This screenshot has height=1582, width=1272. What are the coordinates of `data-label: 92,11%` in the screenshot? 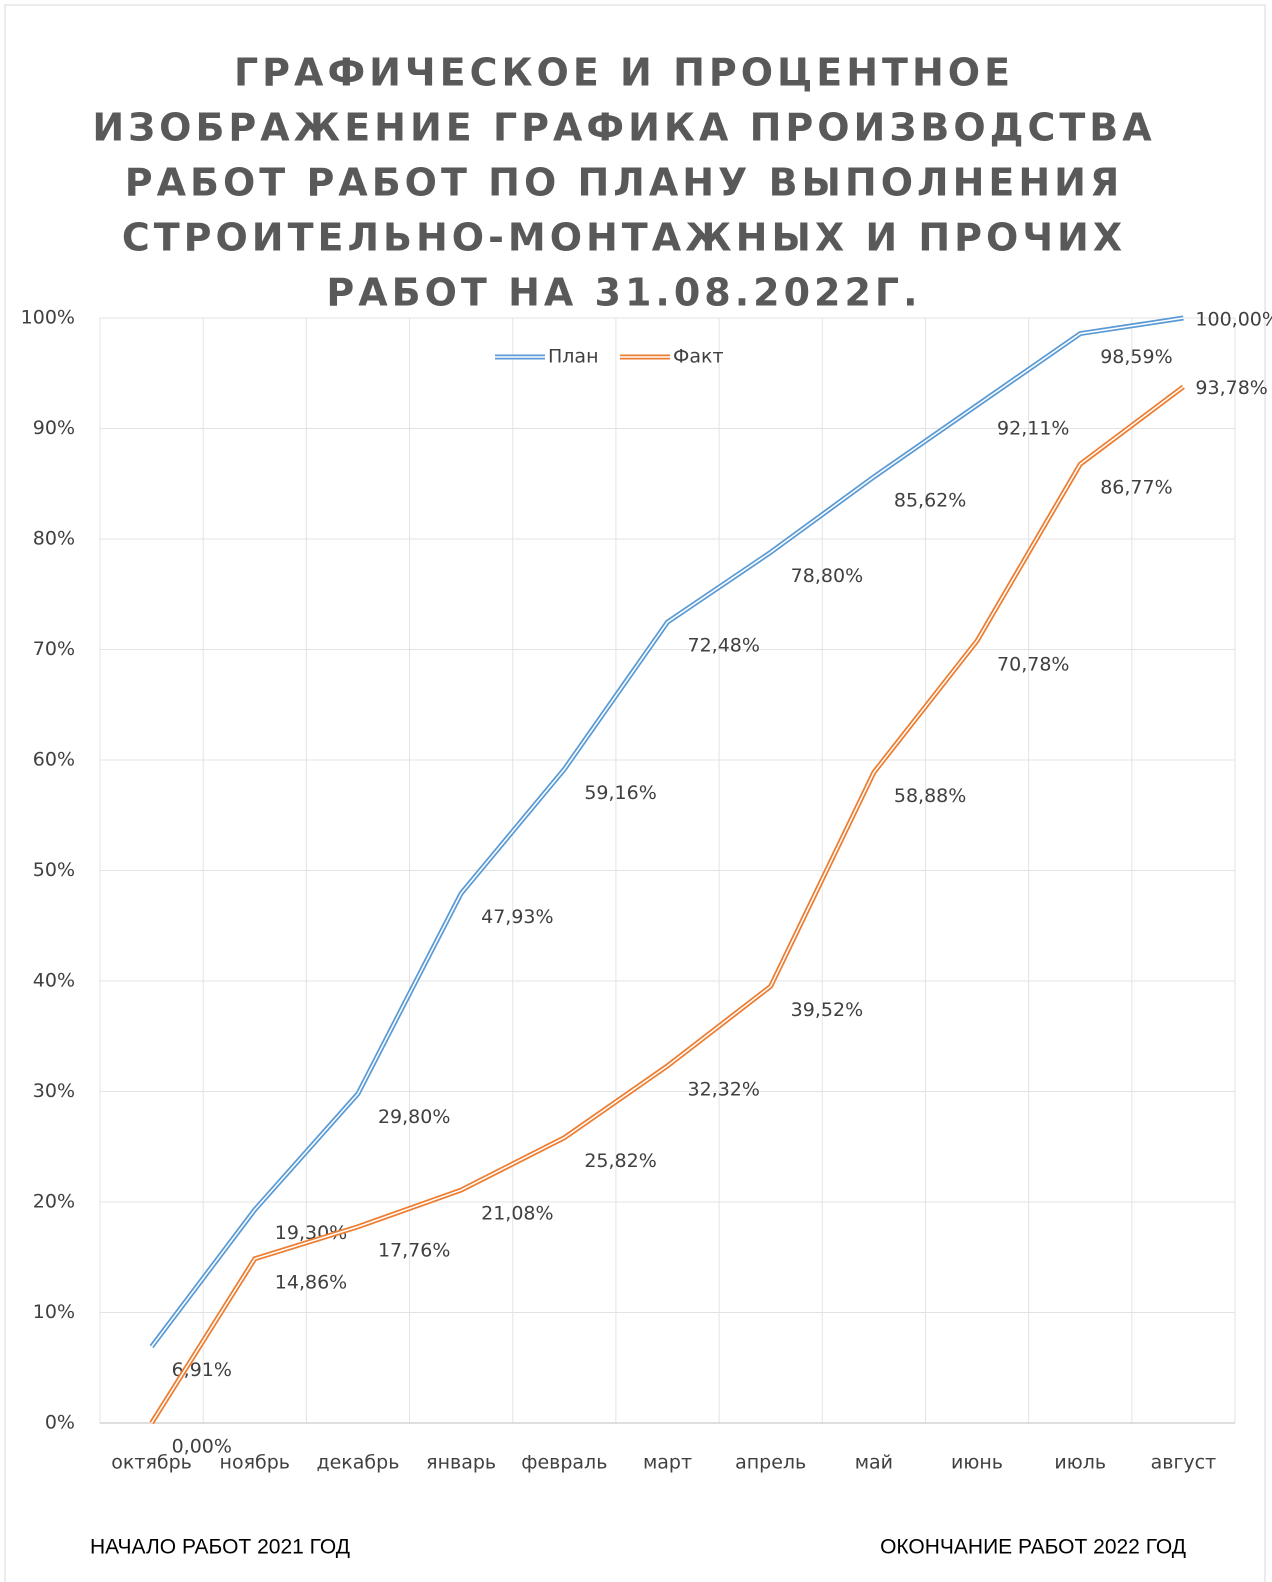 It's located at (1033, 429).